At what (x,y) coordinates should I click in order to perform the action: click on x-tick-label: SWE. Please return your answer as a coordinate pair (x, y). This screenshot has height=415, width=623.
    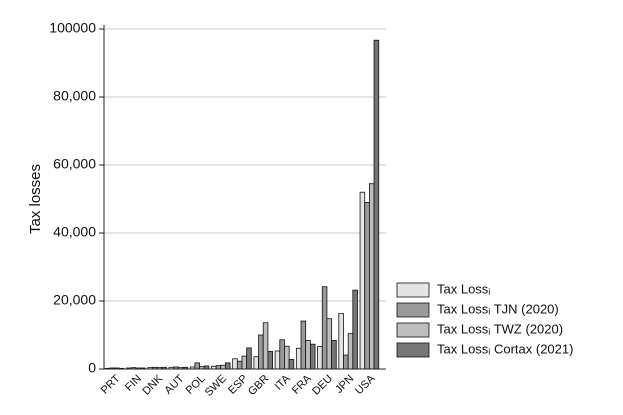
    Looking at the image, I should click on (216, 386).